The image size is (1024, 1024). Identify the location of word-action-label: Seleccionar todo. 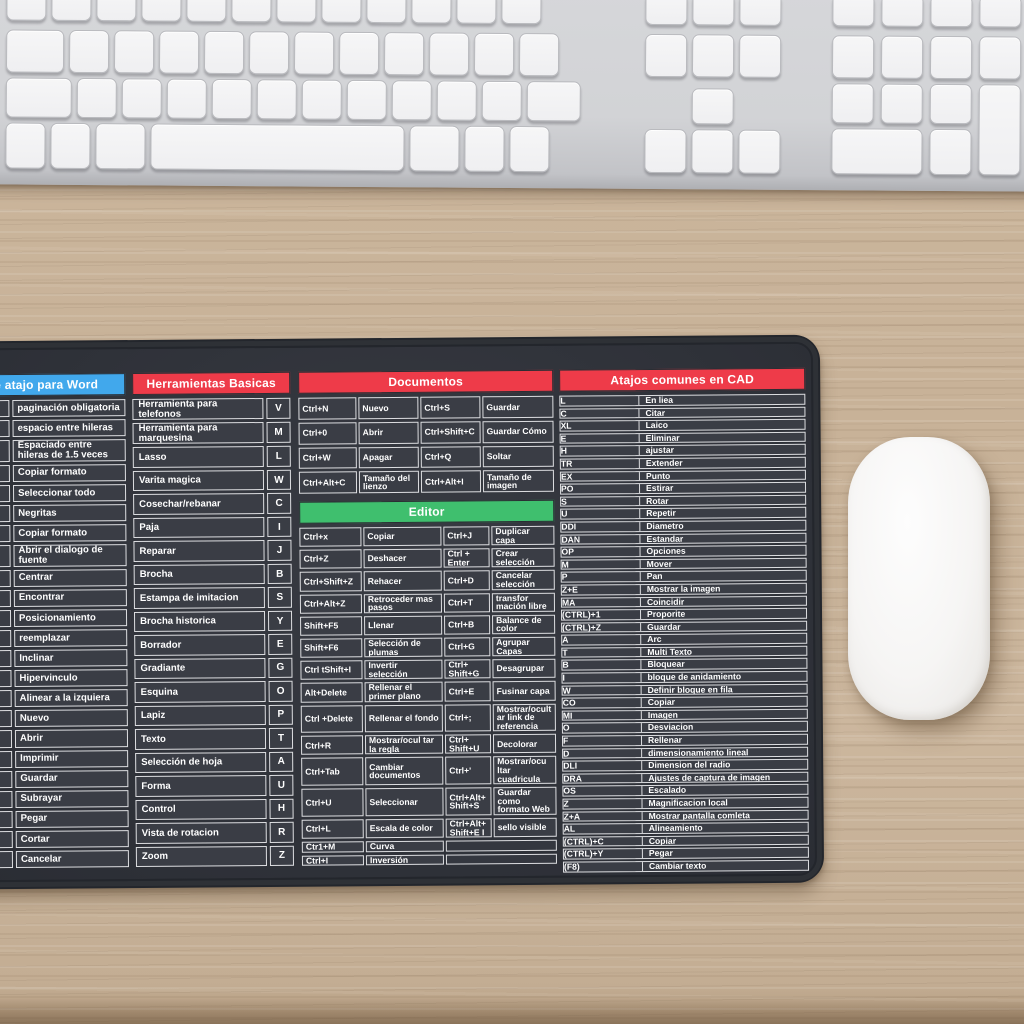
(69, 492).